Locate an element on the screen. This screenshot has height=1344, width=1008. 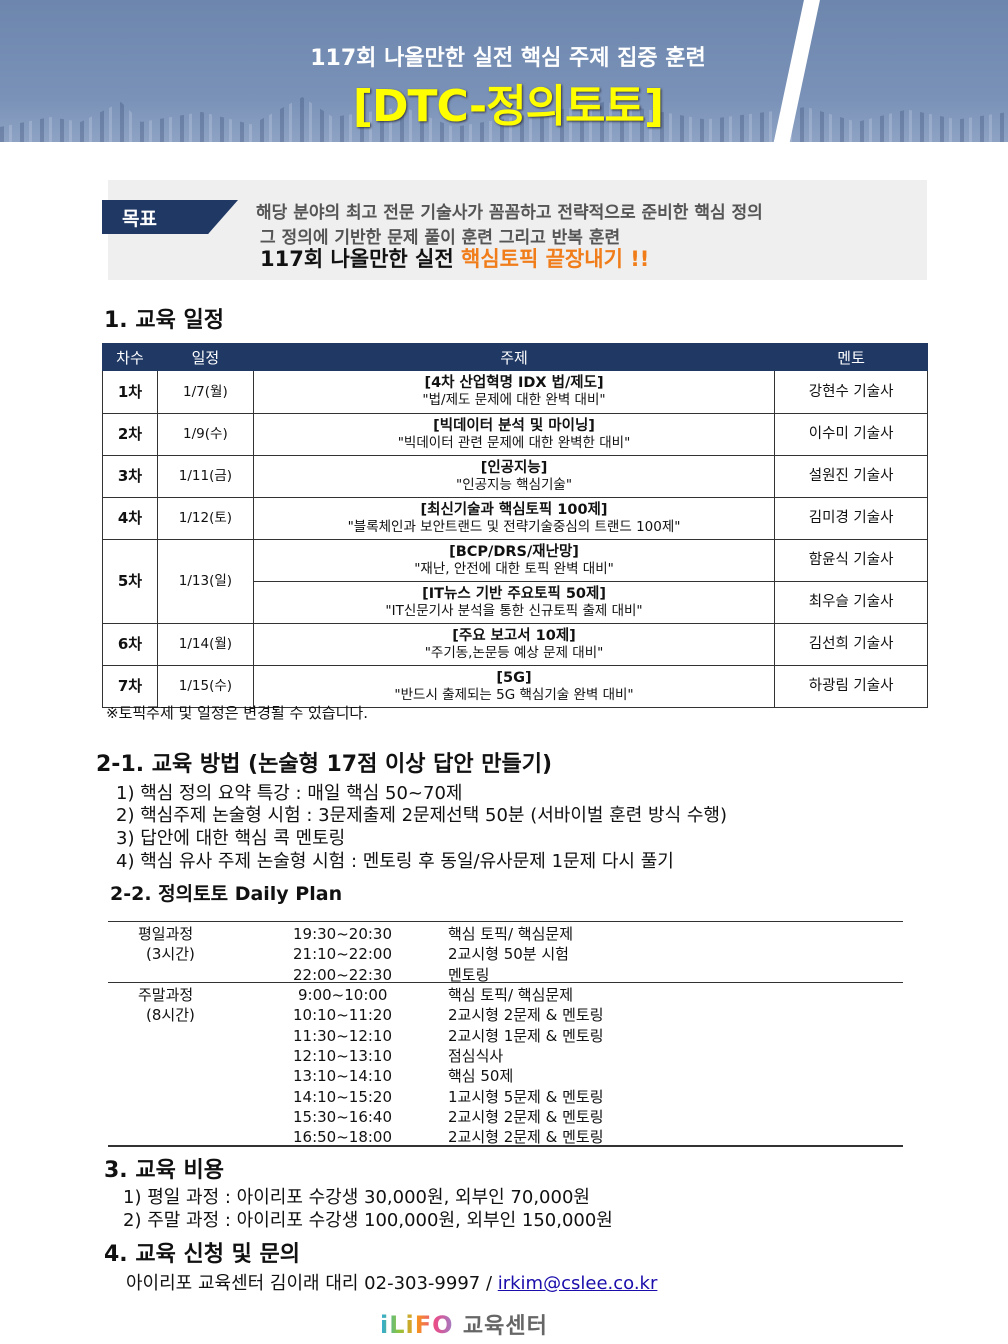
plan-time: 10:10~11:20 is located at coordinates (343, 1015).